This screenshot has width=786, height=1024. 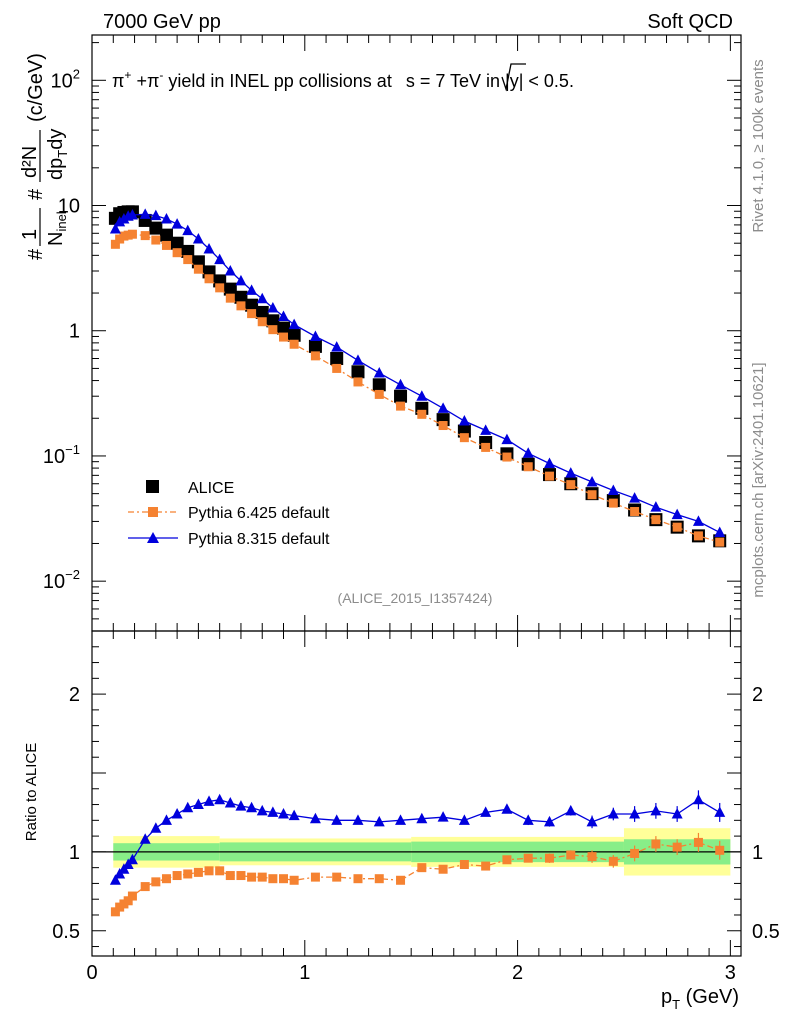 What do you see at coordinates (74, 332) in the screenshot?
I see `y-tick-label: 1` at bounding box center [74, 332].